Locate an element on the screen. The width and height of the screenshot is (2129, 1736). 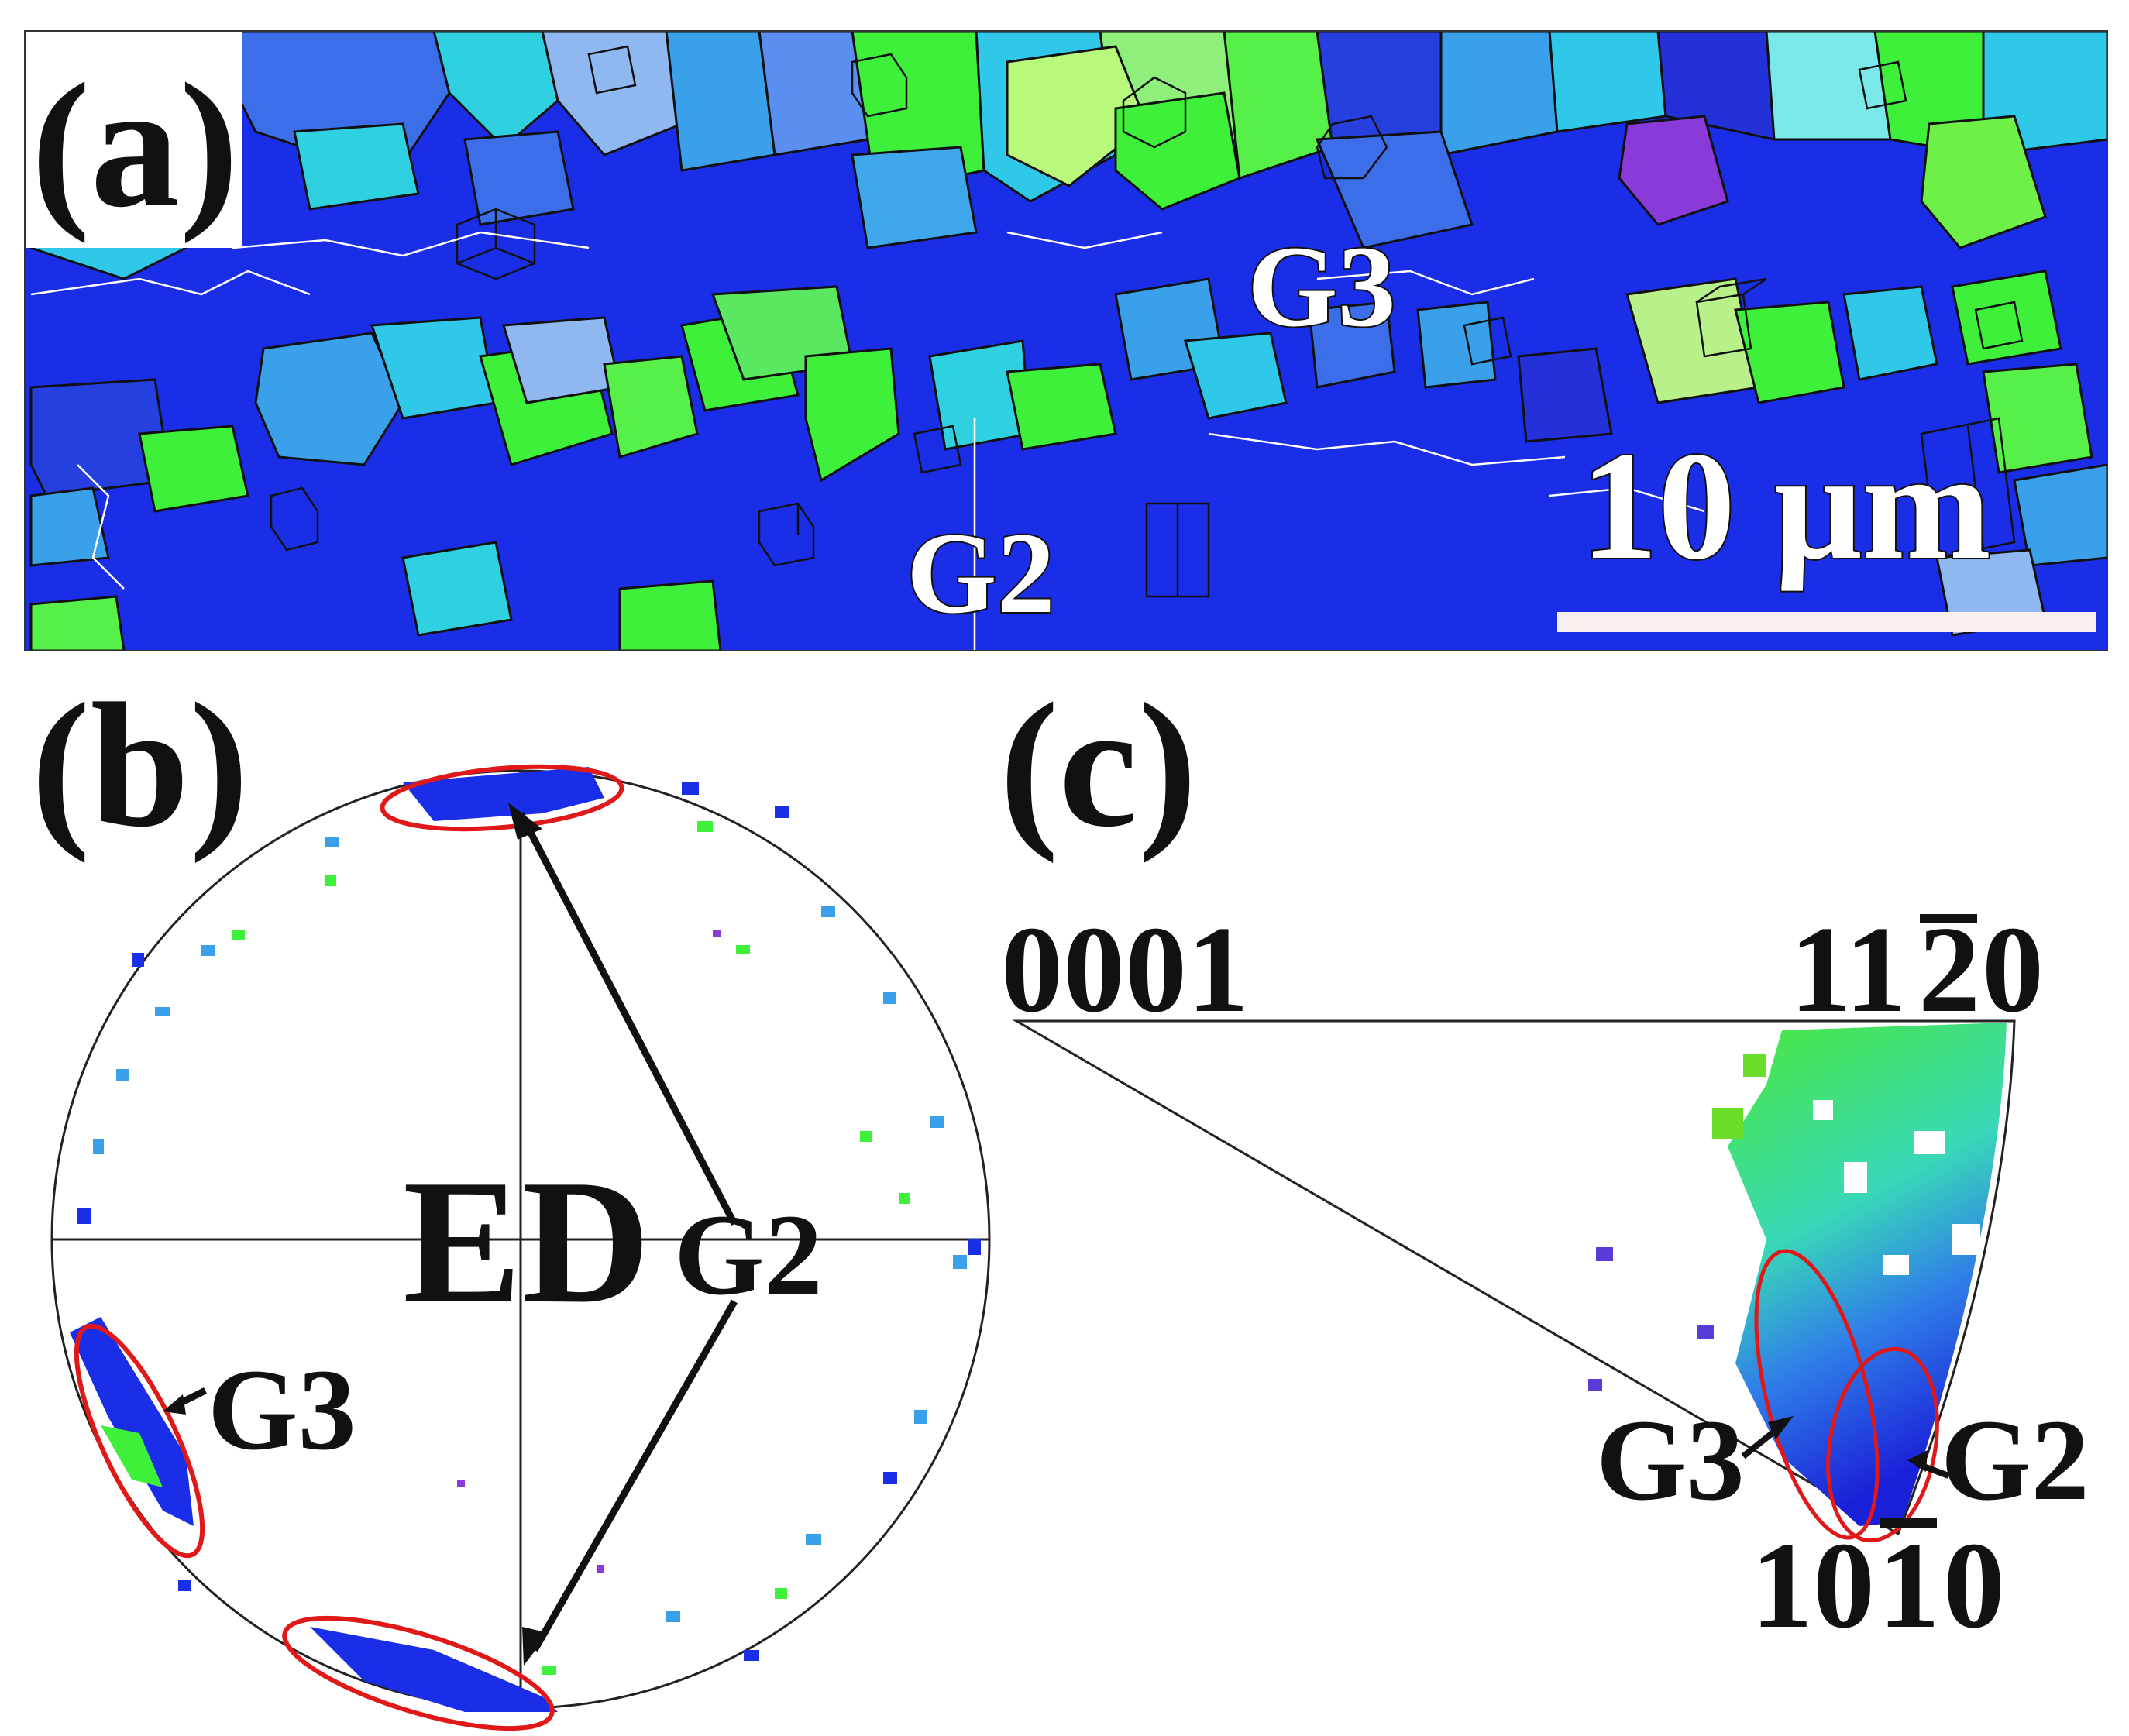
pole-highlight-ellipses is located at coordinates (349, 1247).